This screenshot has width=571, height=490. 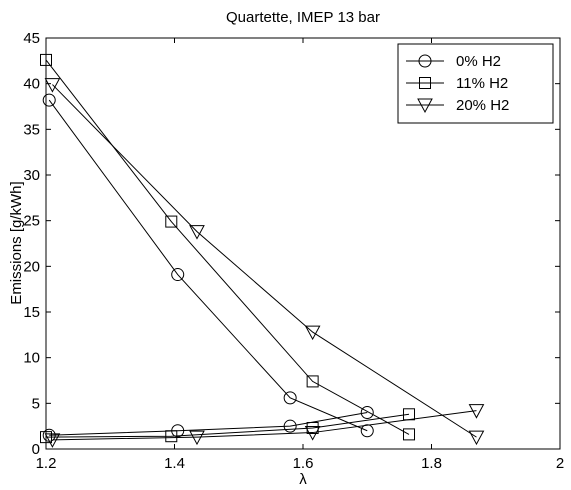 What do you see at coordinates (482, 105) in the screenshot?
I see `legend-label: 20% H2` at bounding box center [482, 105].